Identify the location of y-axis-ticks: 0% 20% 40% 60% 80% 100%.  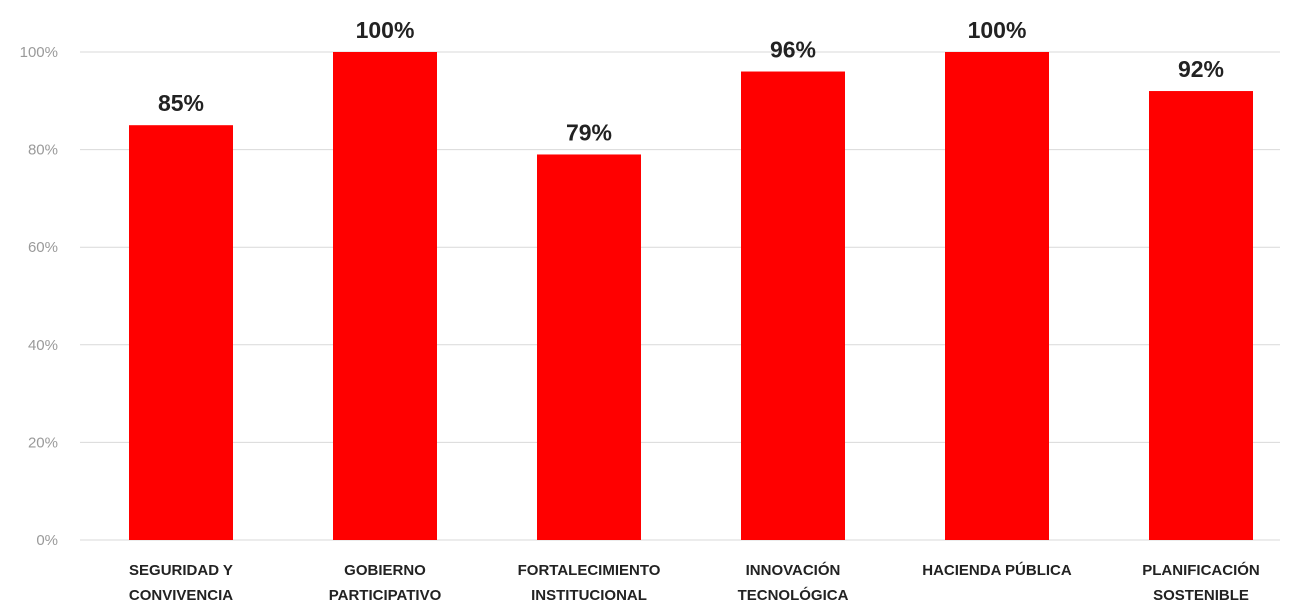
(39, 296).